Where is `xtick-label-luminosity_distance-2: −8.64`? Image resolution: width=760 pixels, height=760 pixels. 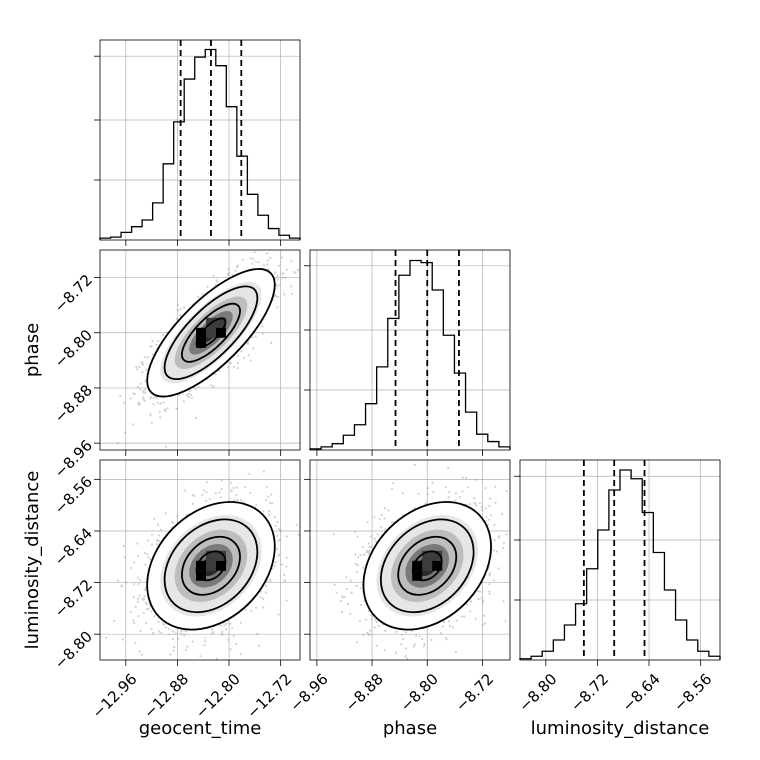
xtick-label-luminosity_distance-2: −8.64 is located at coordinates (641, 692).